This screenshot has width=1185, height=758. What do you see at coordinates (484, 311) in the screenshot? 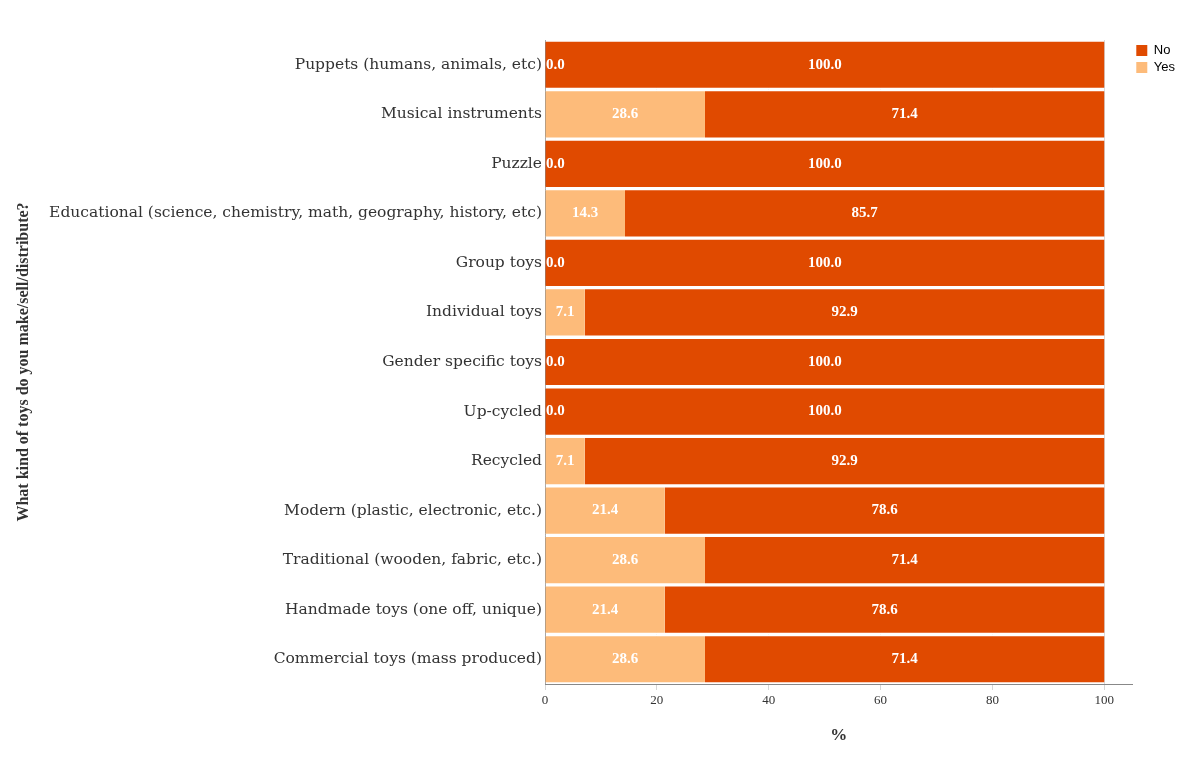
I see `y-tick-label: Individual toys` at bounding box center [484, 311].